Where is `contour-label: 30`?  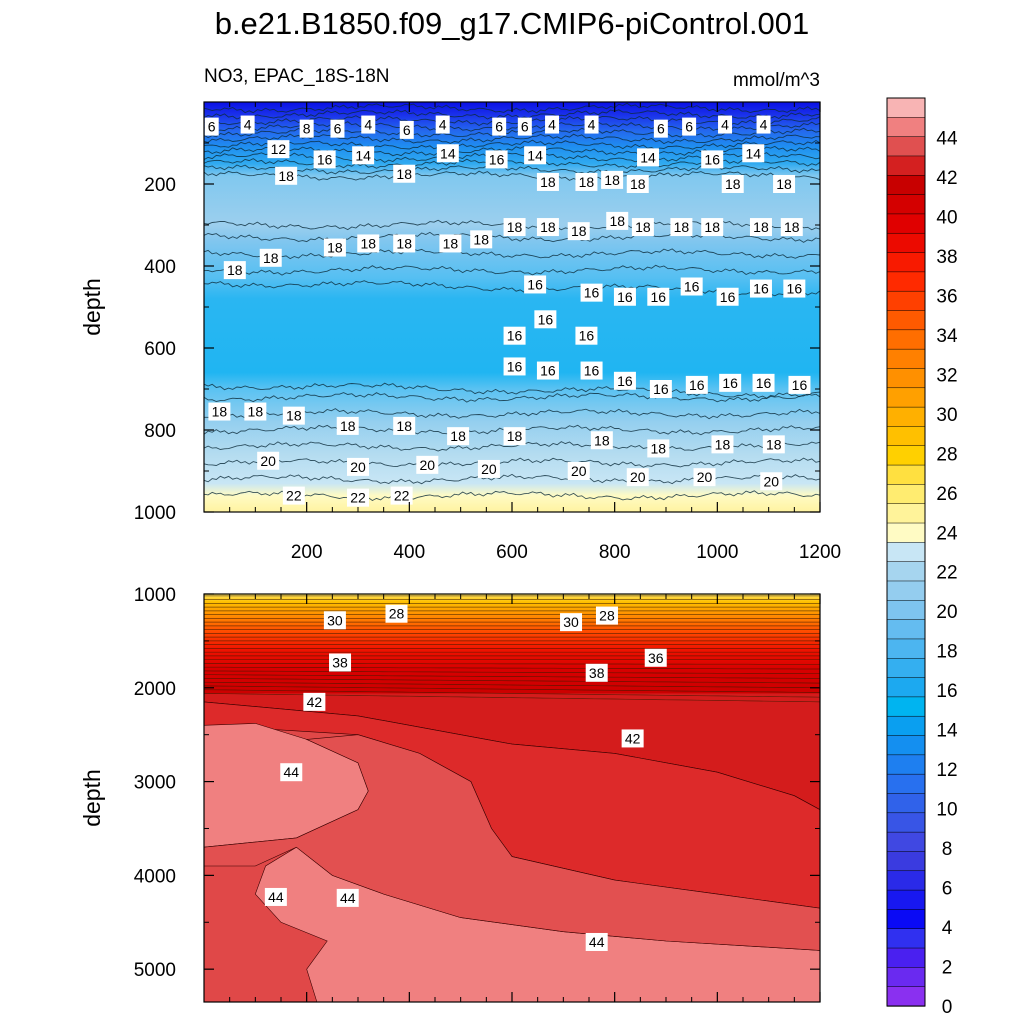 contour-label: 30 is located at coordinates (571, 622).